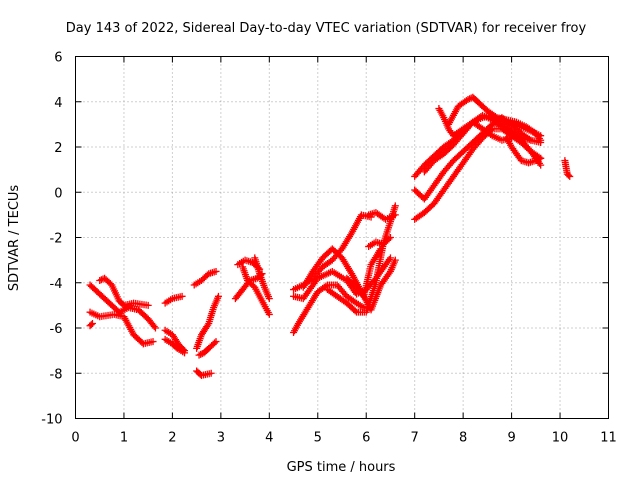 Image resolution: width=640 pixels, height=480 pixels. I want to click on x-tick-label: 9, so click(511, 438).